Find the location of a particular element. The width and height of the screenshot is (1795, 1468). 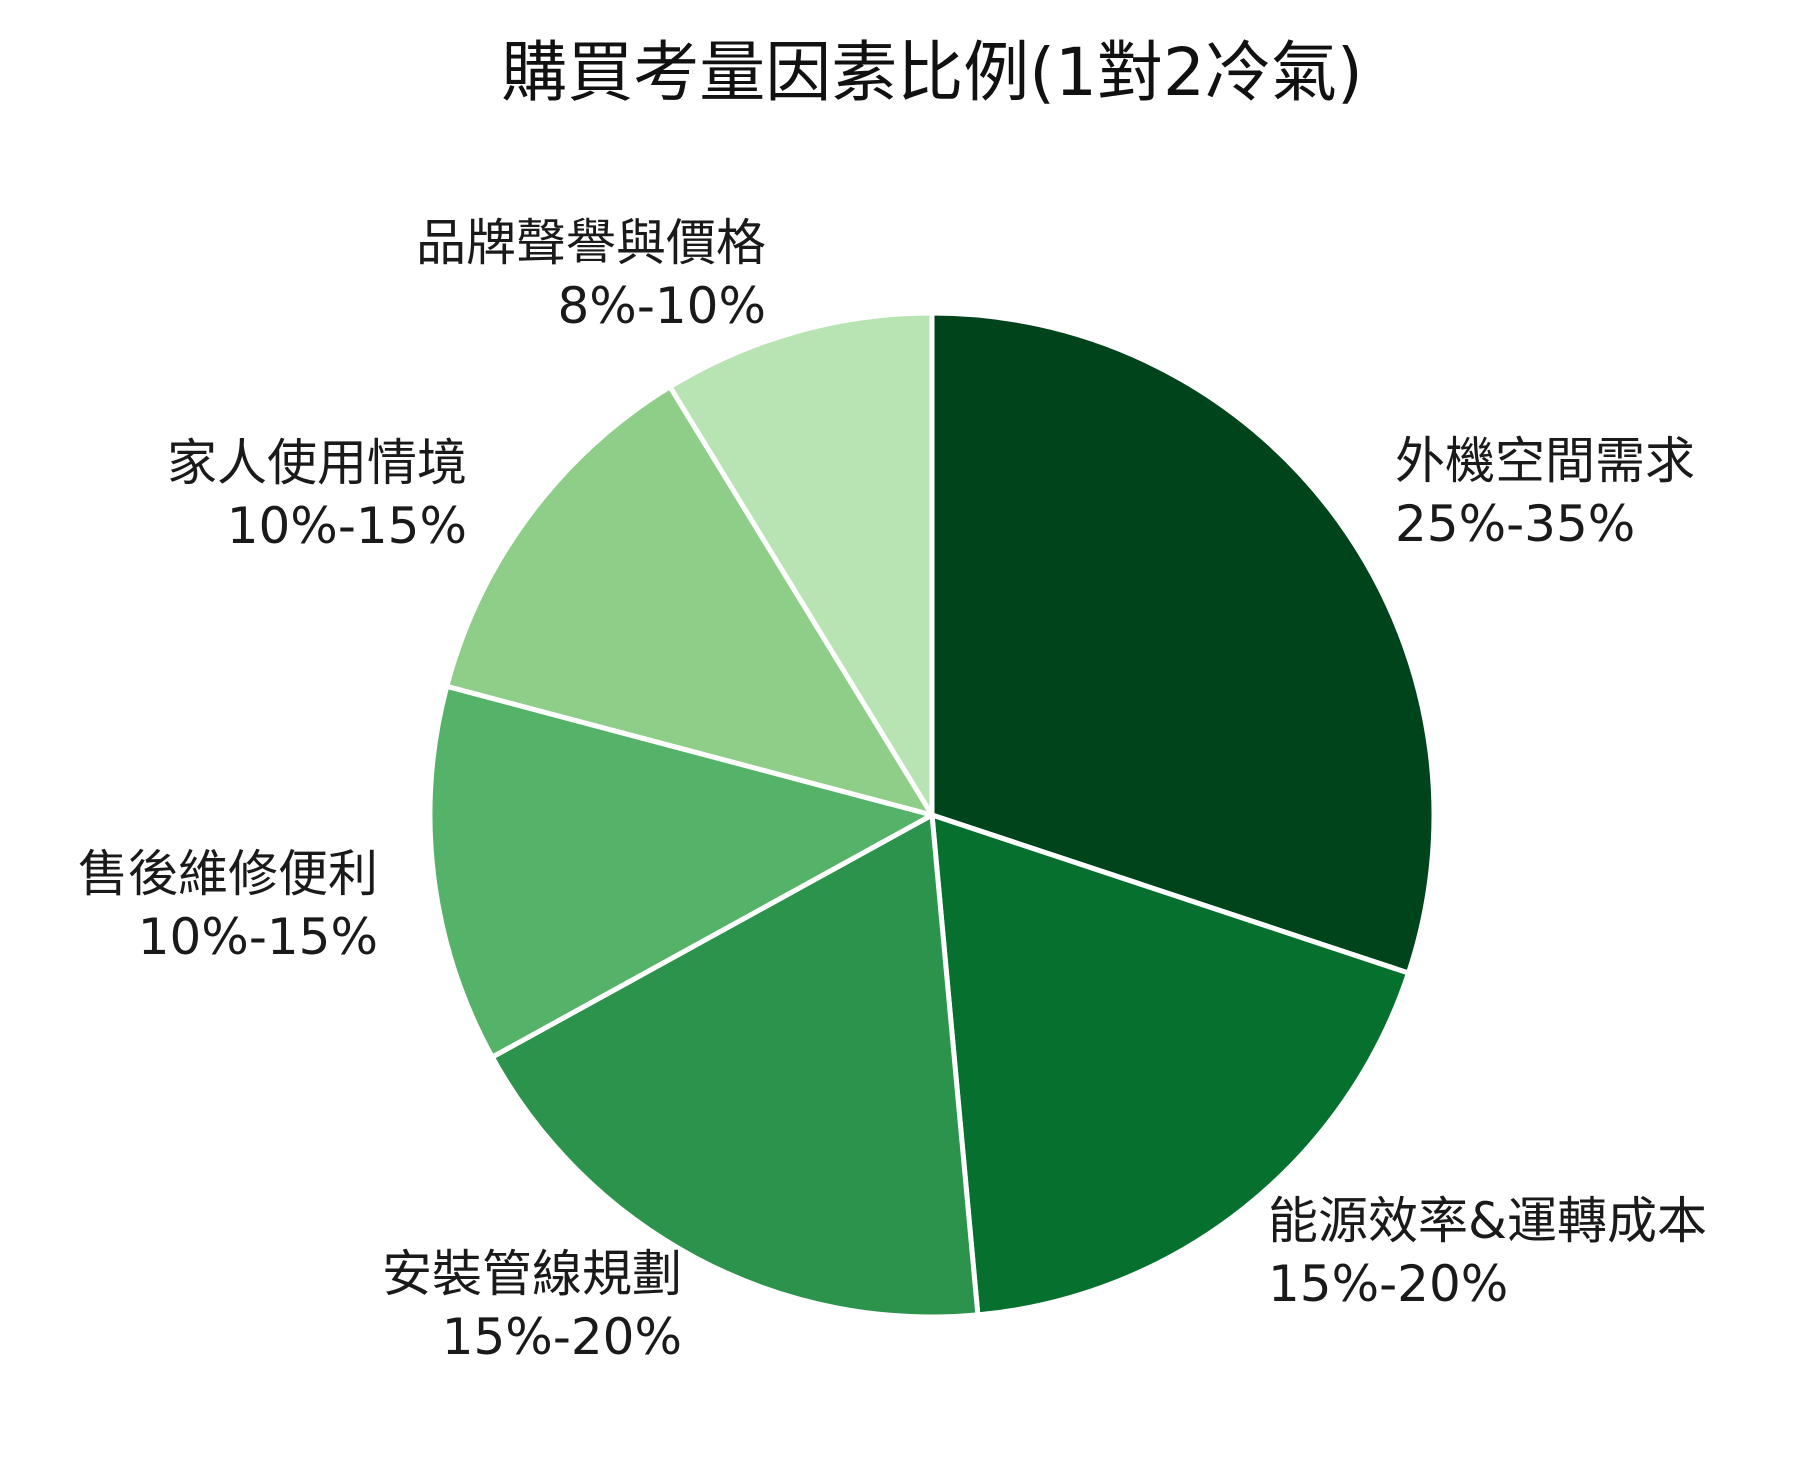

slice-label-range: 25%-35% is located at coordinates (1515, 524).